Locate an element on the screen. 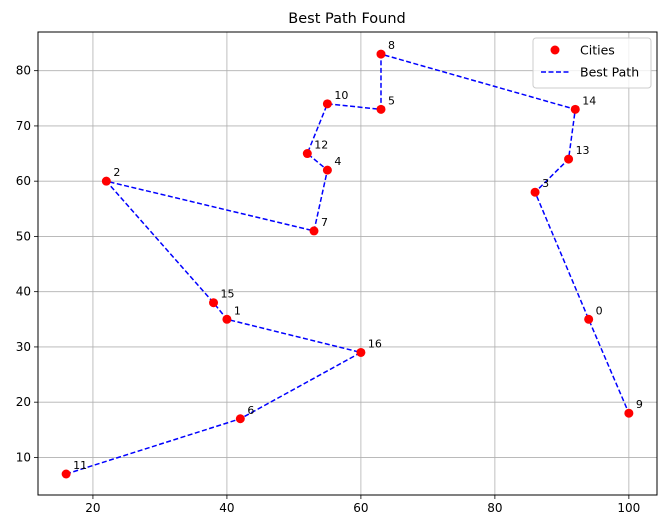 The image size is (667, 528). y-tick-label: 70 is located at coordinates (23, 126).